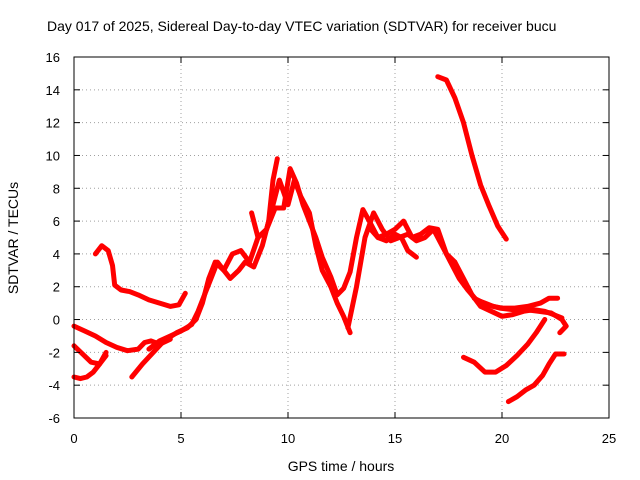  I want to click on y-tick-label: 10, so click(53, 155).